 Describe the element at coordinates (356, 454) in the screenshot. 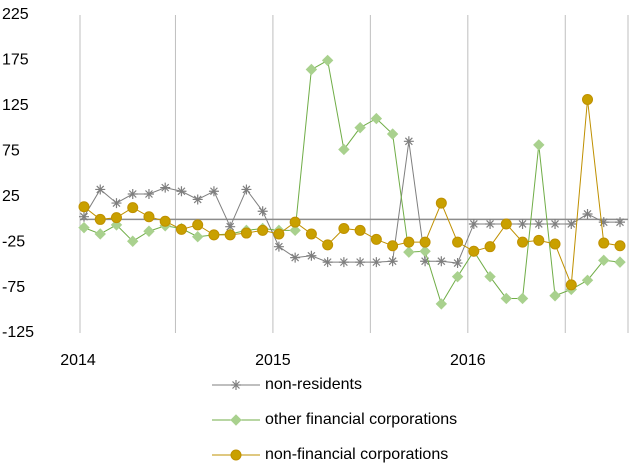

I see `legend-label: non-financial corporations` at that location.